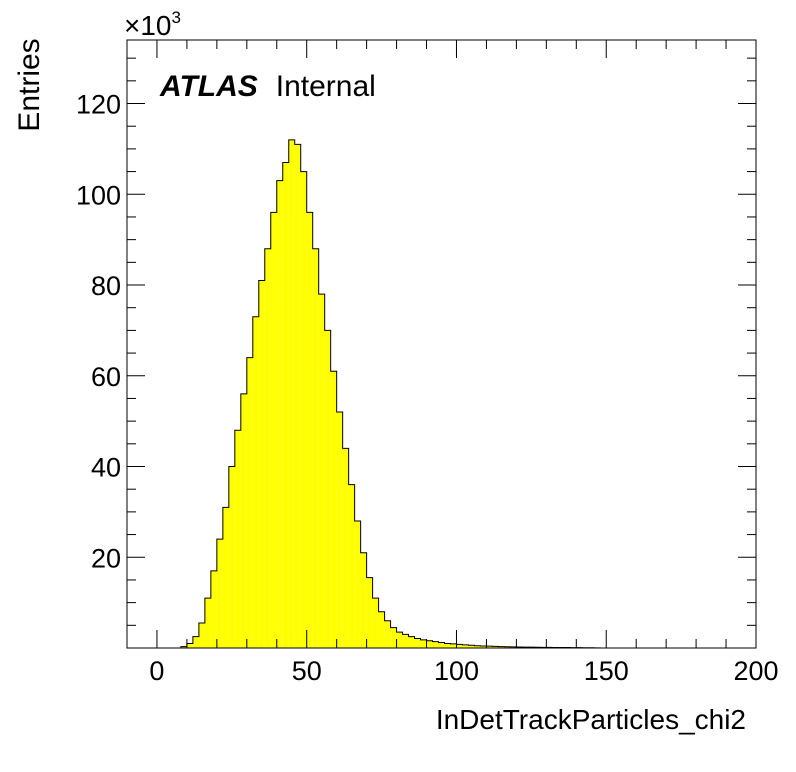  I want to click on atlas-experiment-label: ATLAS, so click(209, 86).